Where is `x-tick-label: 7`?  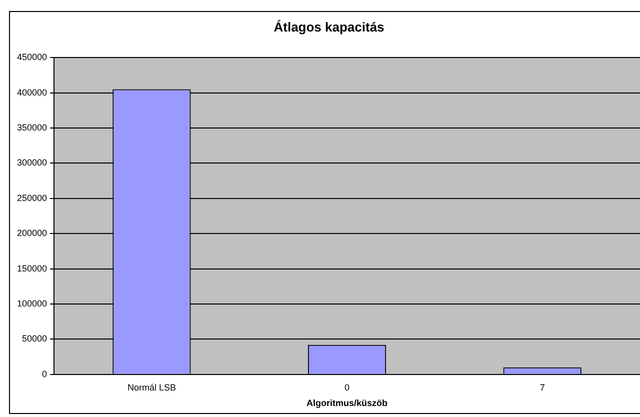
x-tick-label: 7 is located at coordinates (542, 387).